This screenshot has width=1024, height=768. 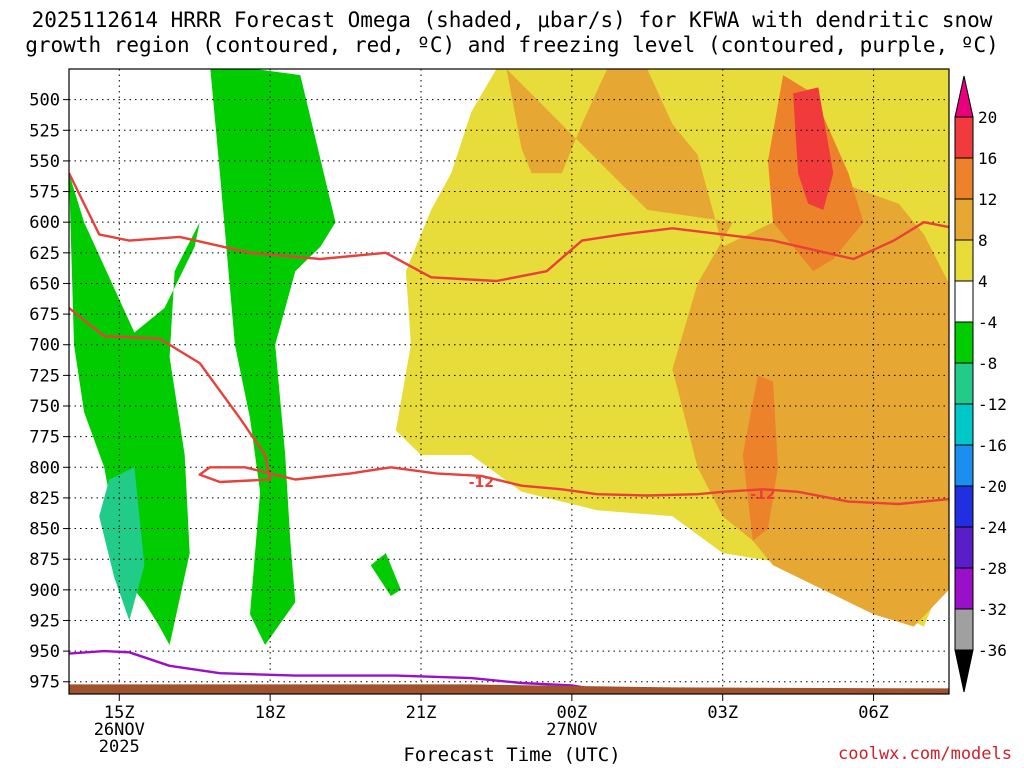 I want to click on y-tick-label: 625, so click(x=44, y=254).